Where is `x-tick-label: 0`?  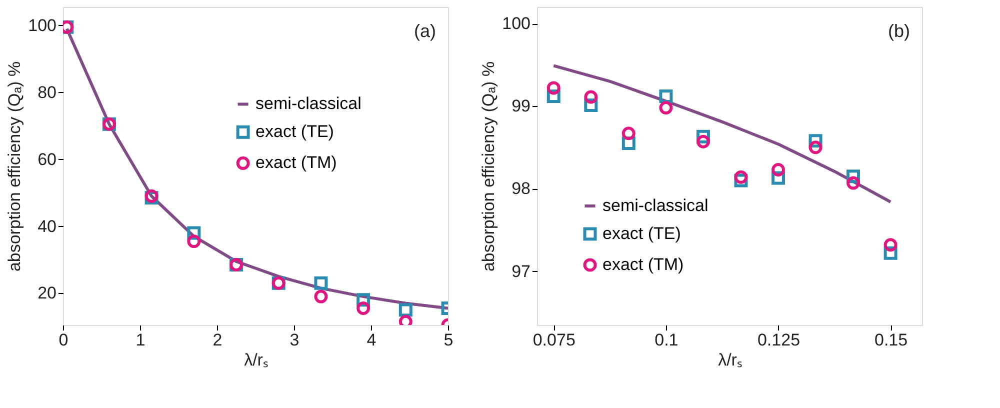 x-tick-label: 0 is located at coordinates (63, 340).